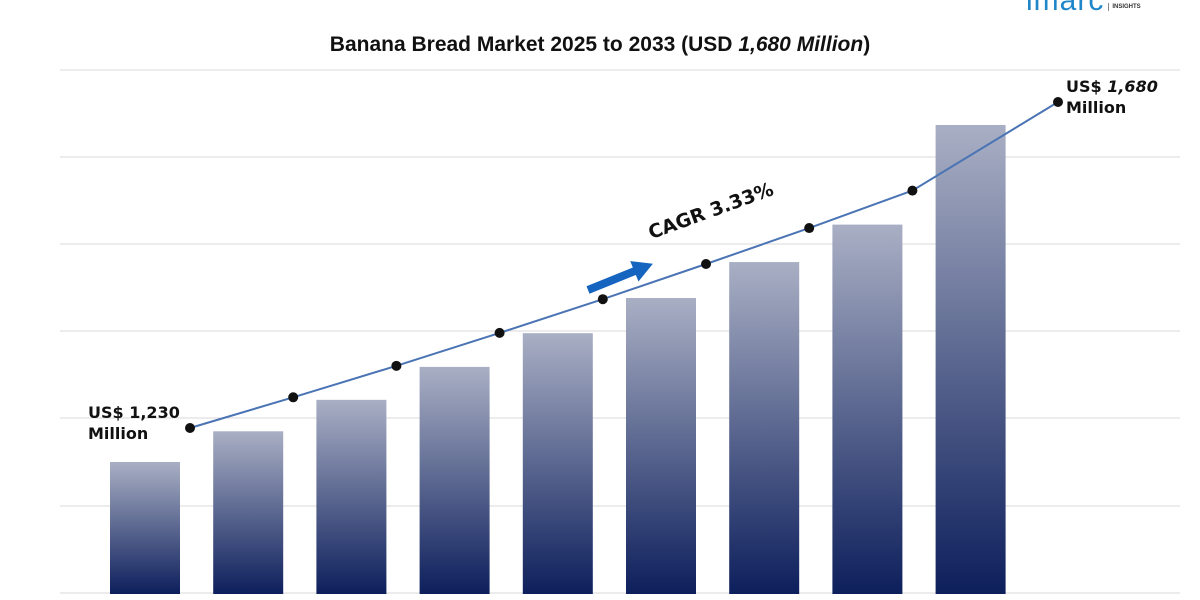 The image size is (1200, 600). Describe the element at coordinates (612, 280) in the screenshot. I see `arrow-shaft` at that location.